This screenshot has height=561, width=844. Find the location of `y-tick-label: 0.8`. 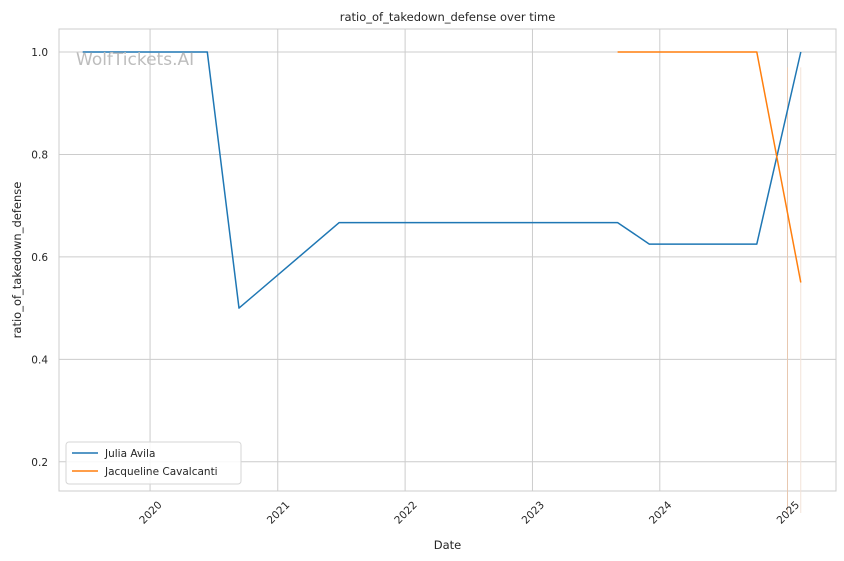

y-tick-label: 0.8 is located at coordinates (39, 155).